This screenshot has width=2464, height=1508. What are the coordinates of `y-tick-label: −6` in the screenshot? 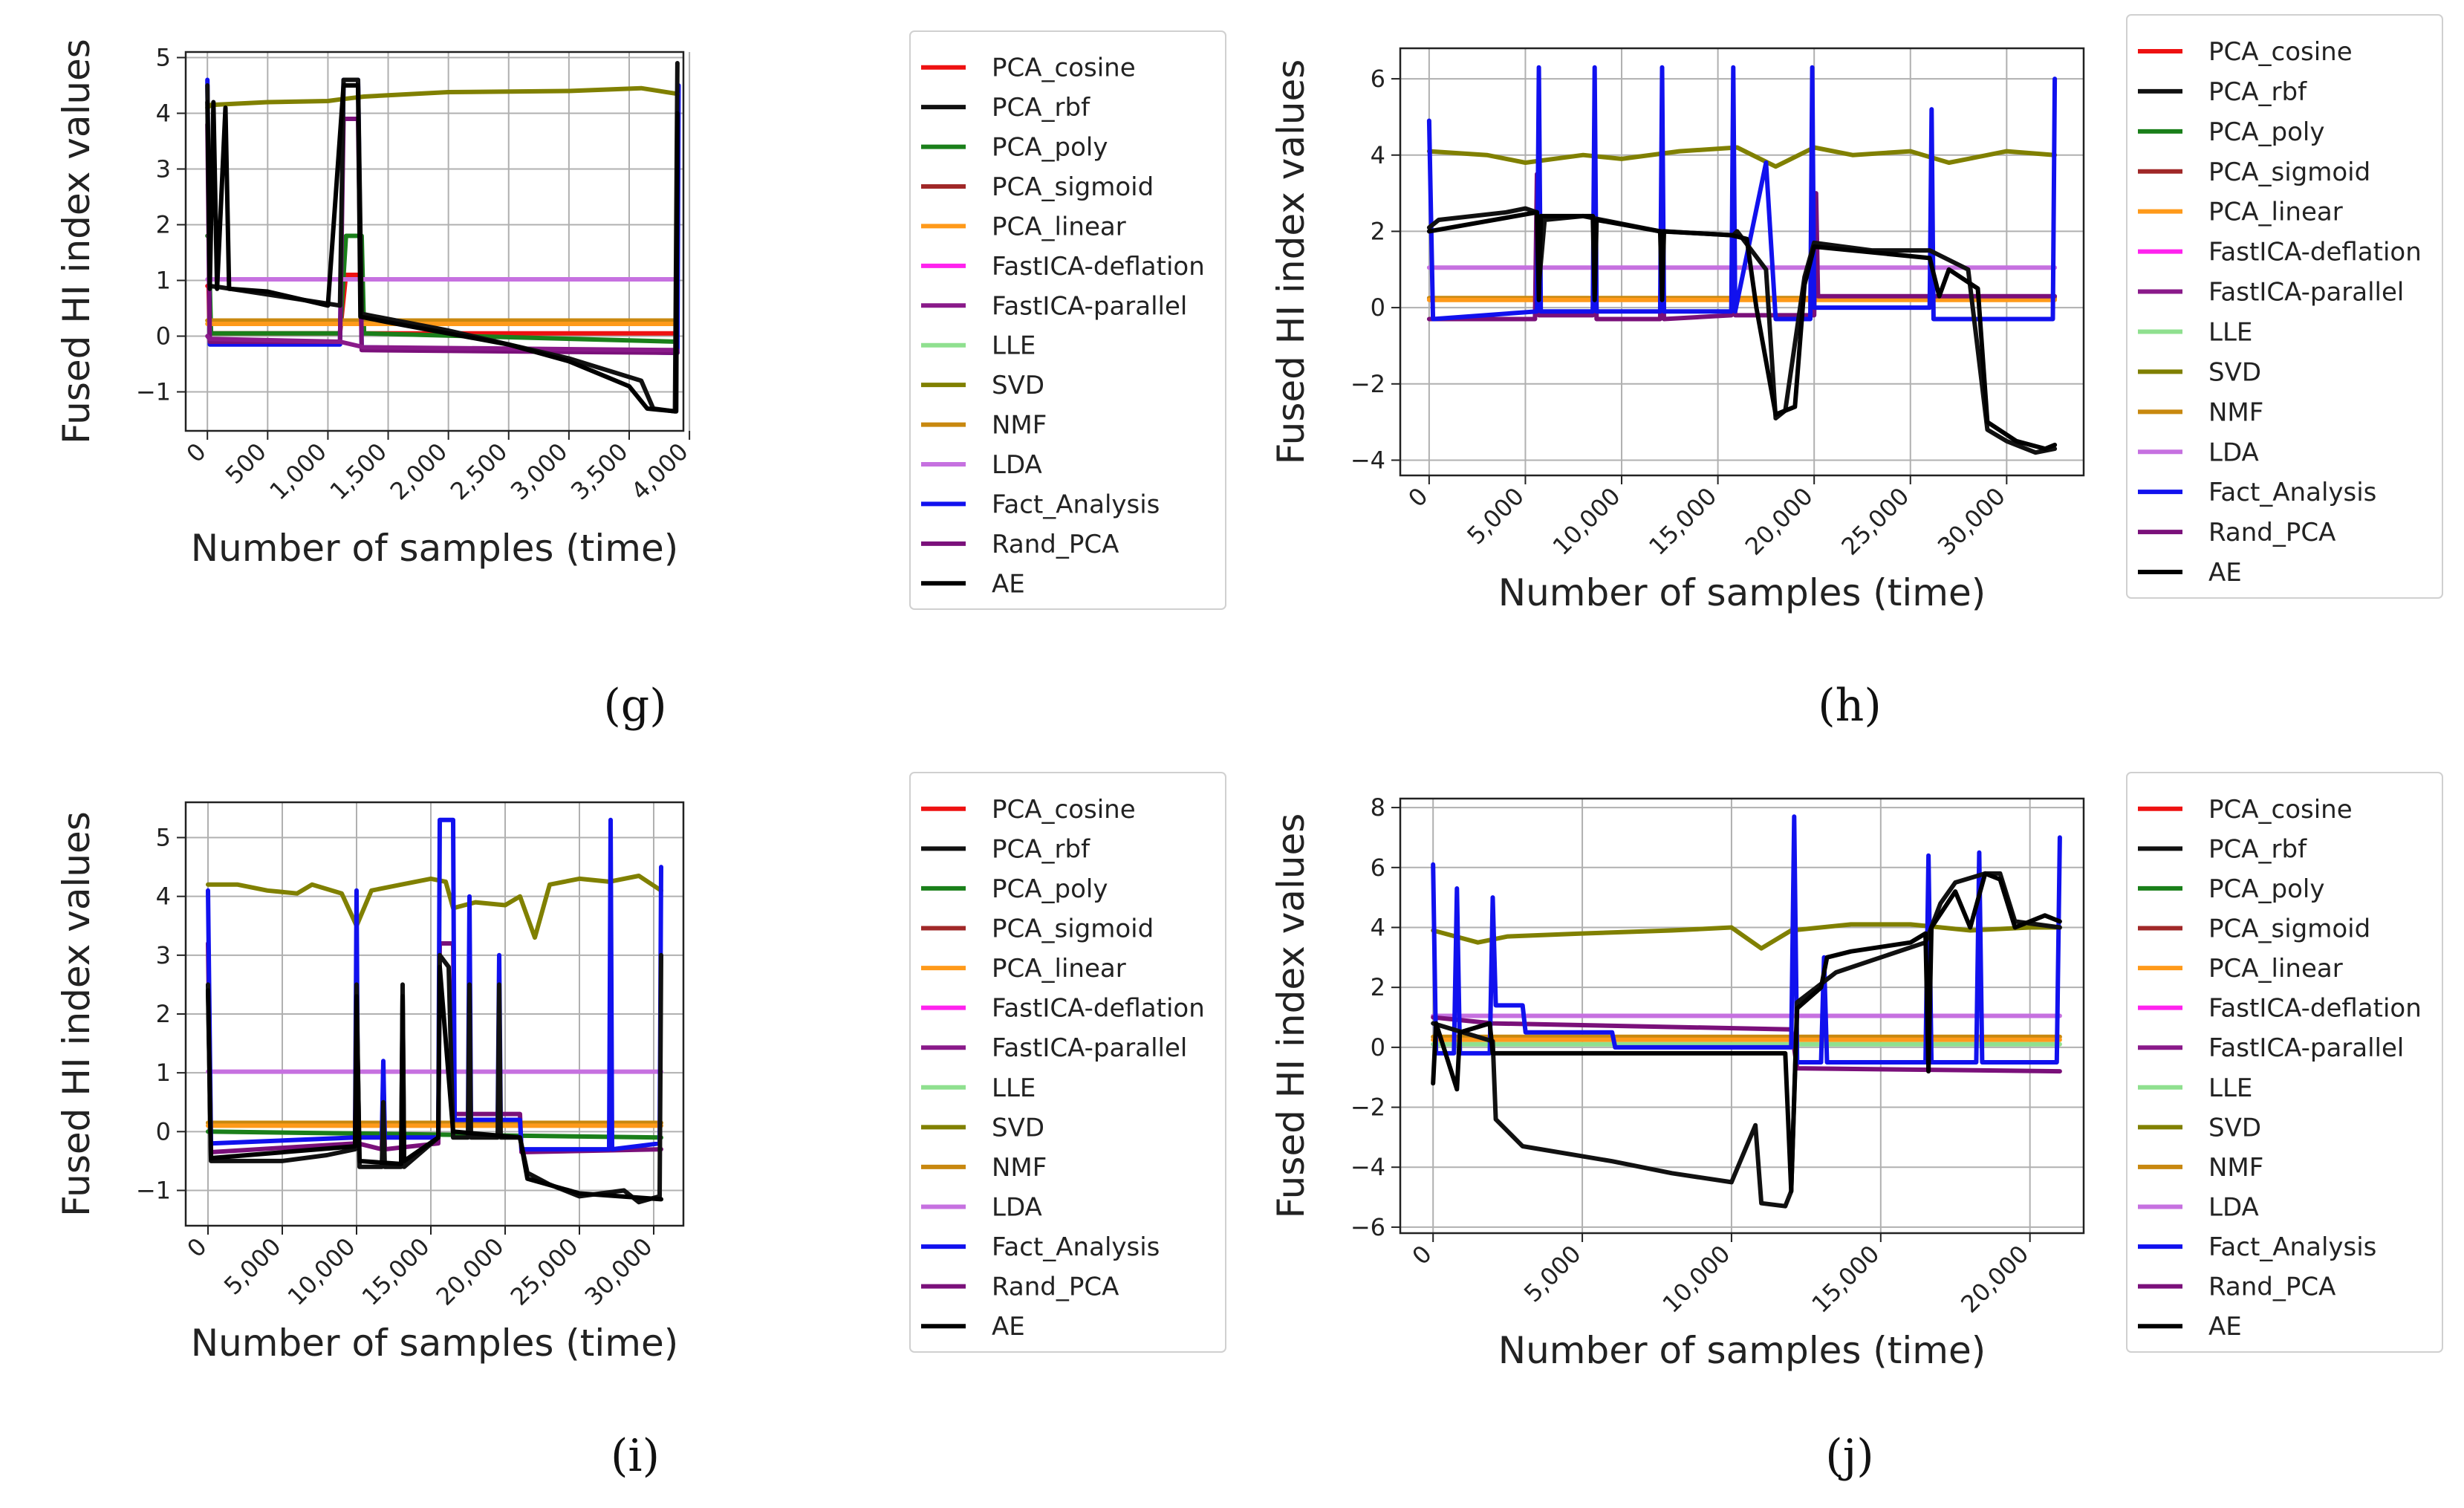 It's located at (1367, 1227).